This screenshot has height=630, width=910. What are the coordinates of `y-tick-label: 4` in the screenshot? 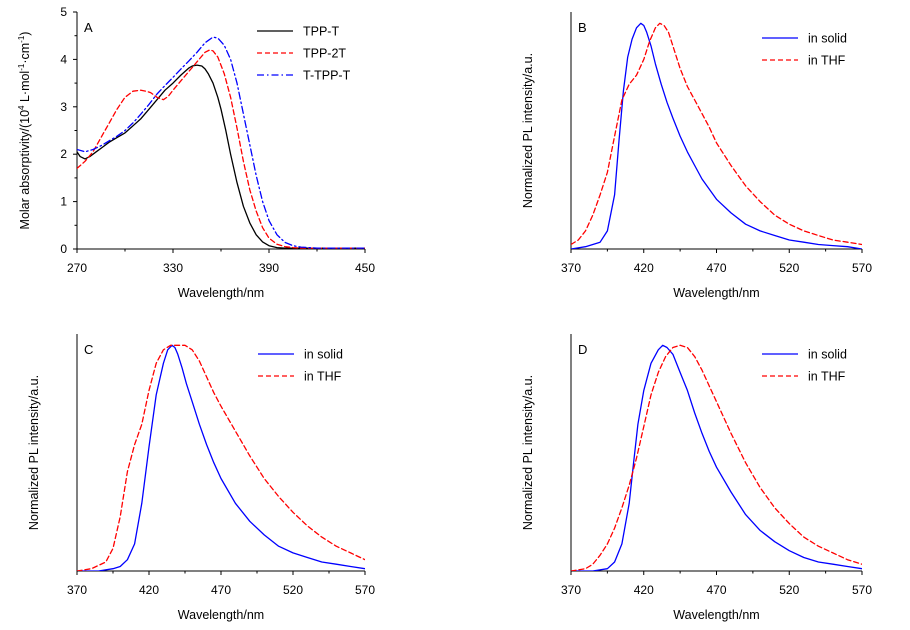 It's located at (63, 59).